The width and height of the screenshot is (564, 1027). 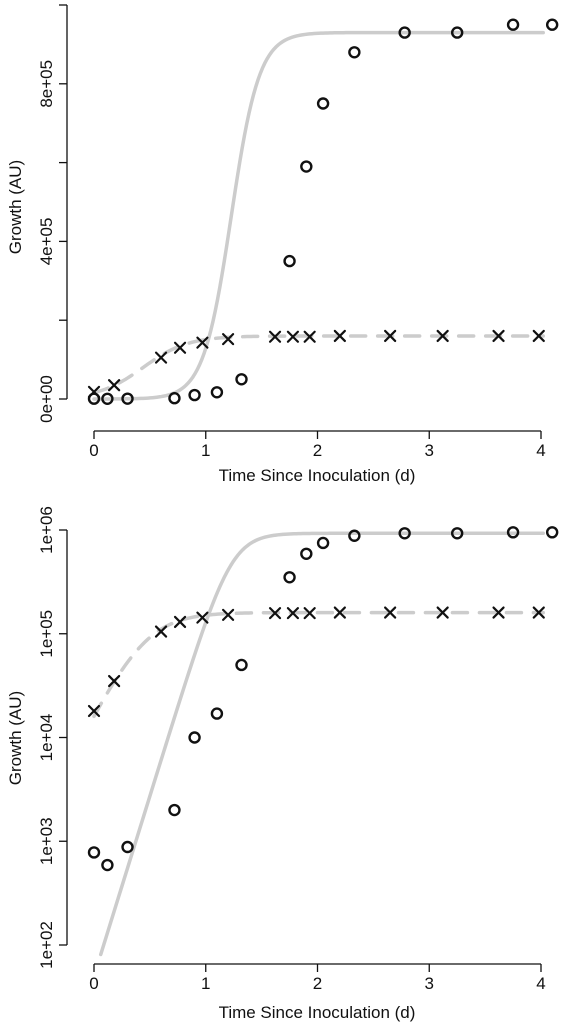 I want to click on y-tick-label: 0e+00, so click(x=46, y=399).